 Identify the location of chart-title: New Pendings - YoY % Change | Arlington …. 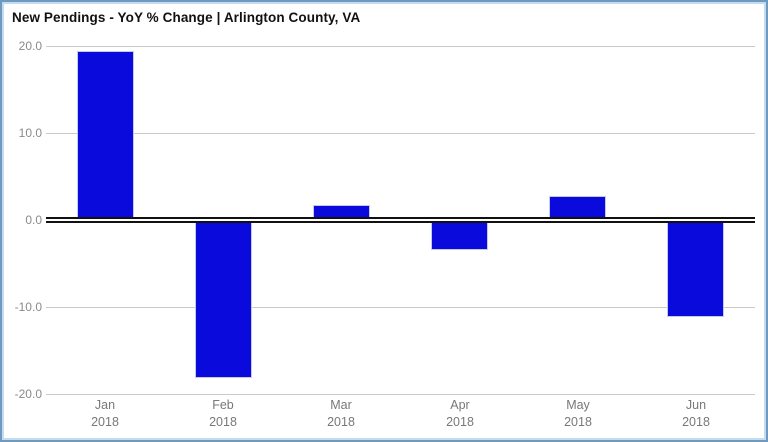
(186, 17).